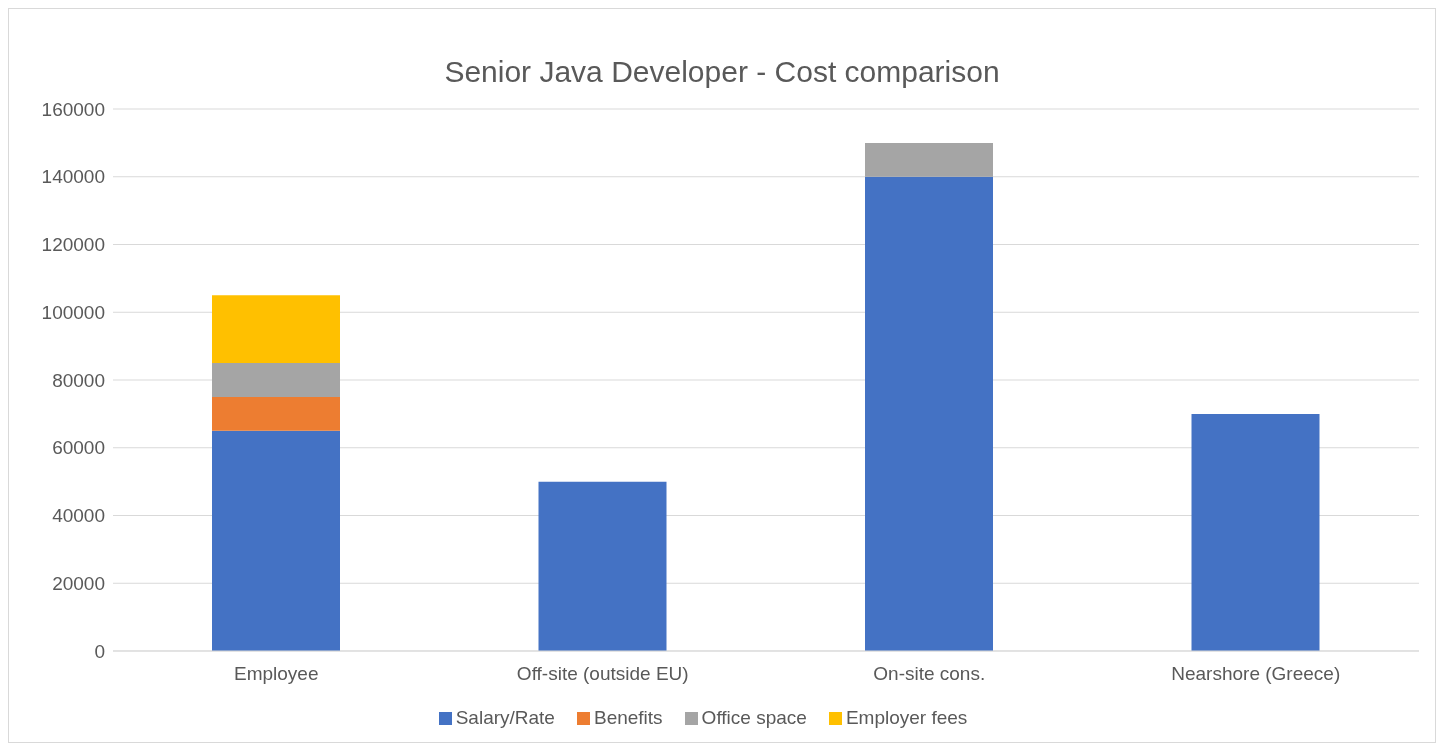 The width and height of the screenshot is (1444, 751). I want to click on legend-label: Employer fees, so click(906, 717).